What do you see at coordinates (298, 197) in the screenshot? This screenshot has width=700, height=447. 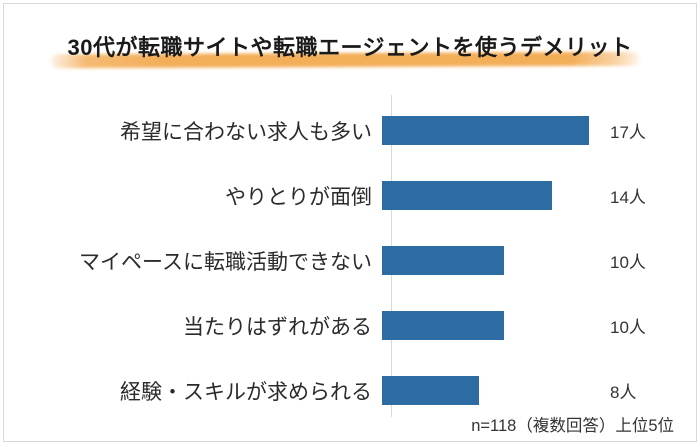 I see `category-label: やりとりが面倒` at bounding box center [298, 197].